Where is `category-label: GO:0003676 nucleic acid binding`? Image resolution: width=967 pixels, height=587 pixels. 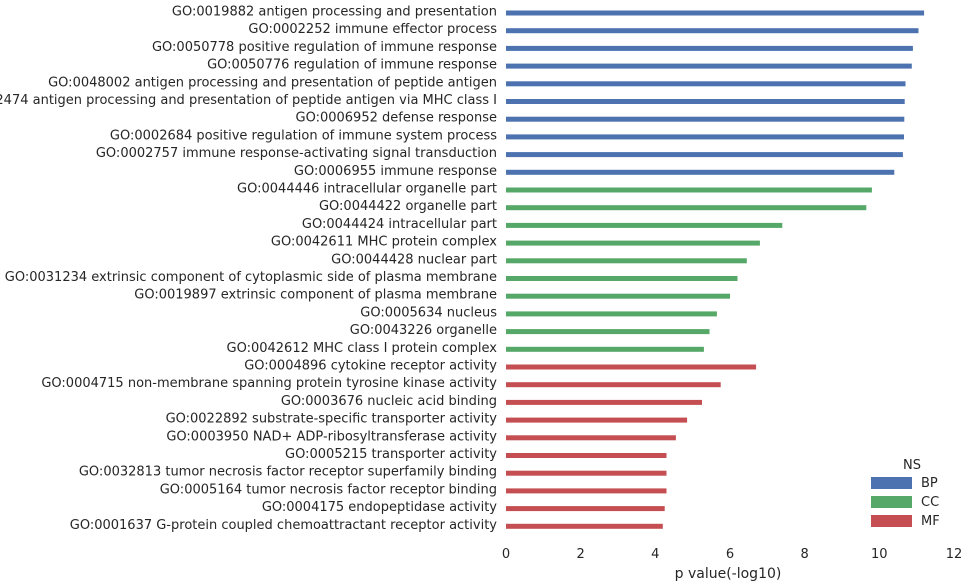 category-label: GO:0003676 nucleic acid binding is located at coordinates (389, 401).